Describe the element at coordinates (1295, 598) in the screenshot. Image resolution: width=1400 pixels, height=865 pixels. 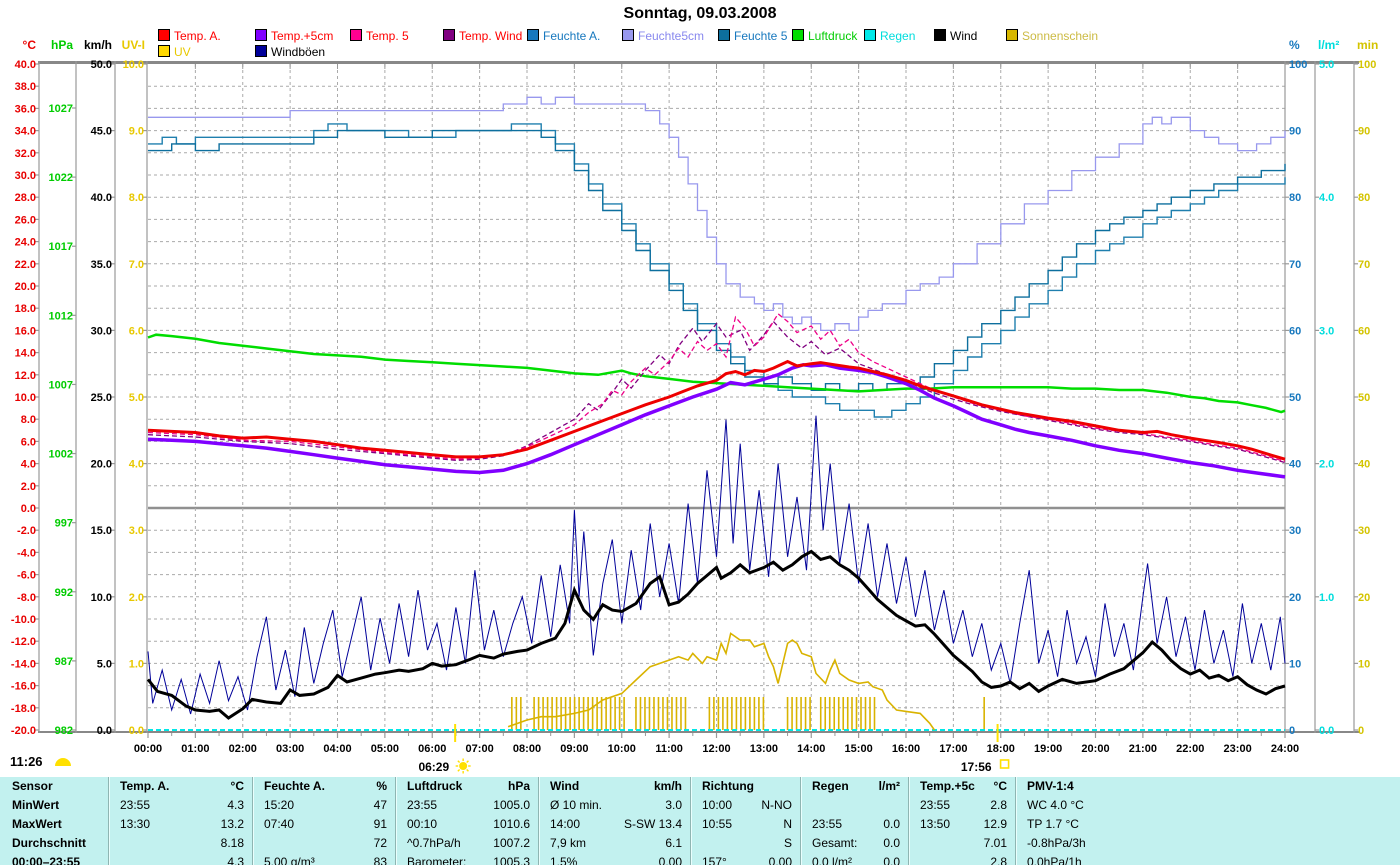
I see `axis-tick-label-: 20` at that location.